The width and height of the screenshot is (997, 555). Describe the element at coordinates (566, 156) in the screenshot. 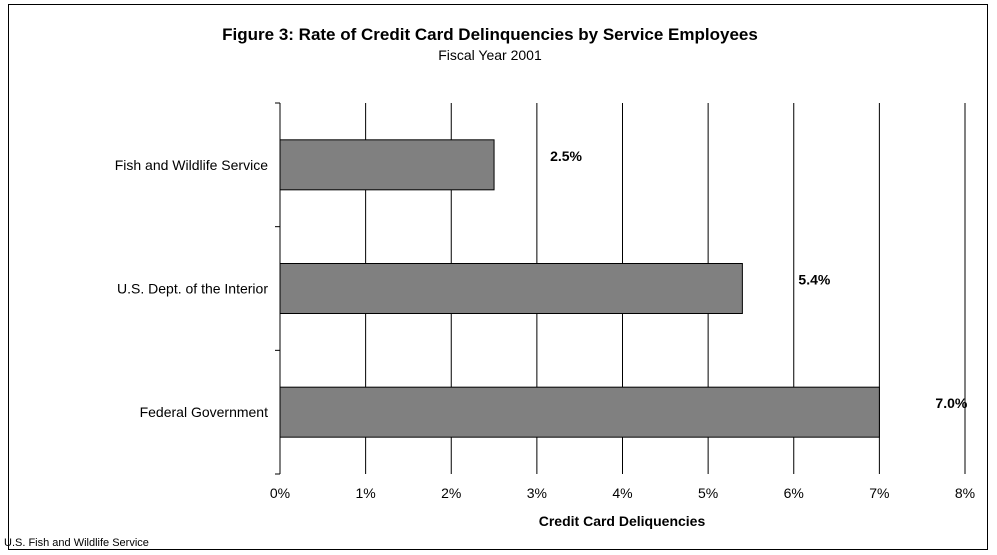

I see `data-label-0: 2.5%` at that location.